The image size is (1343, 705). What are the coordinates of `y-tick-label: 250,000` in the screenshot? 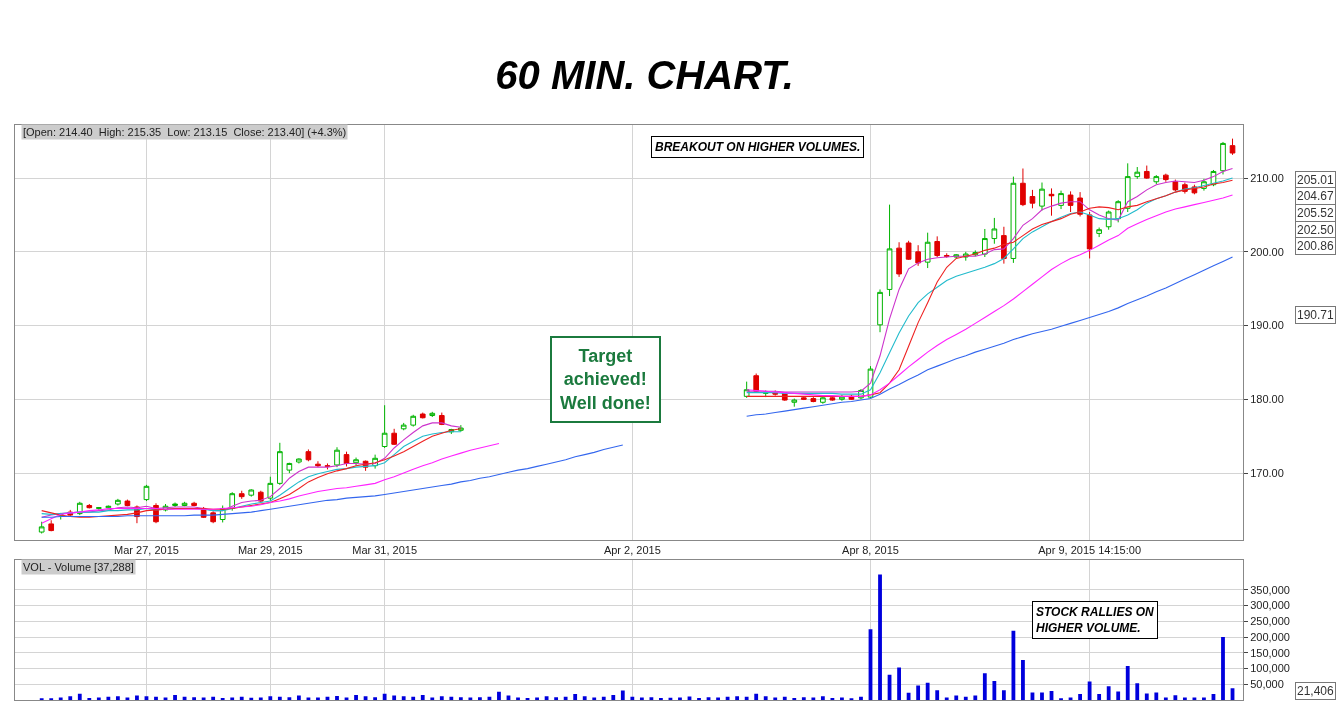 It's located at (1270, 621).